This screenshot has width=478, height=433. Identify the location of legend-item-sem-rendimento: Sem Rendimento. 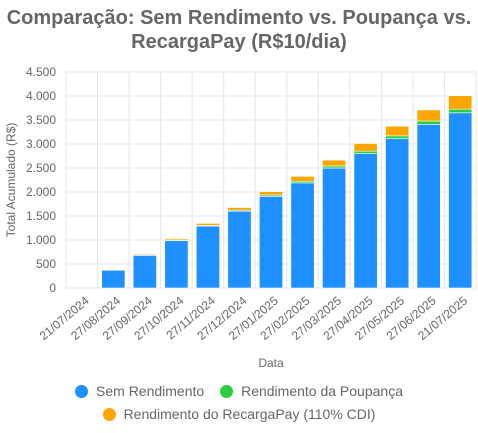
(139, 391).